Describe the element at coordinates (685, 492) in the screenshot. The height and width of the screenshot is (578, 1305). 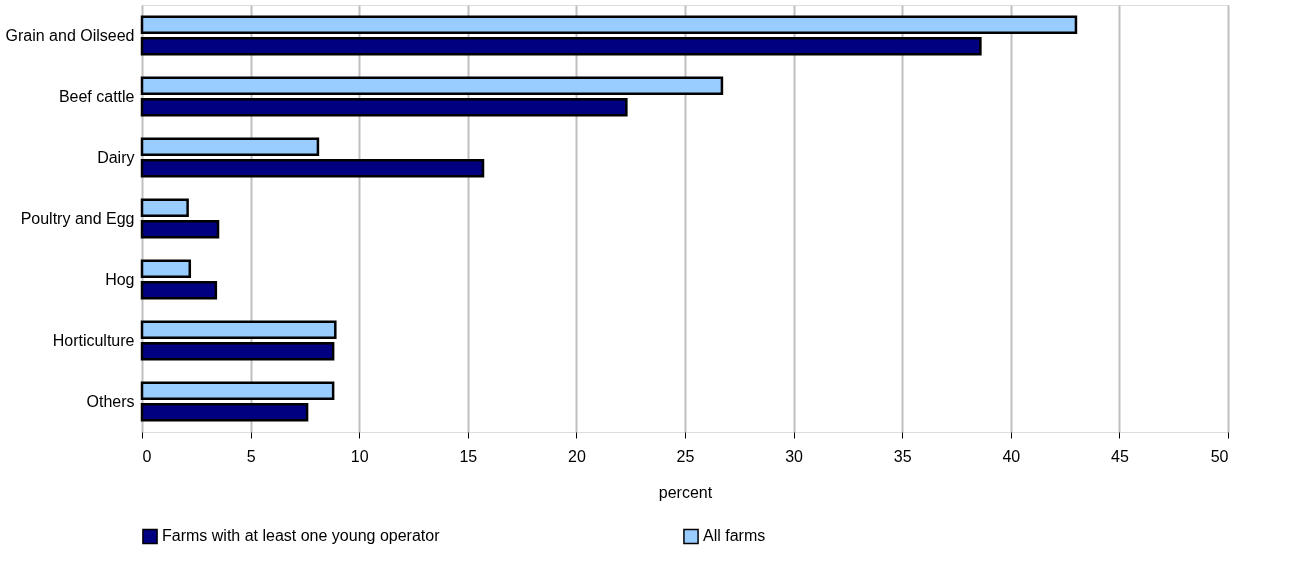
I see `x-axis-title: percent` at that location.